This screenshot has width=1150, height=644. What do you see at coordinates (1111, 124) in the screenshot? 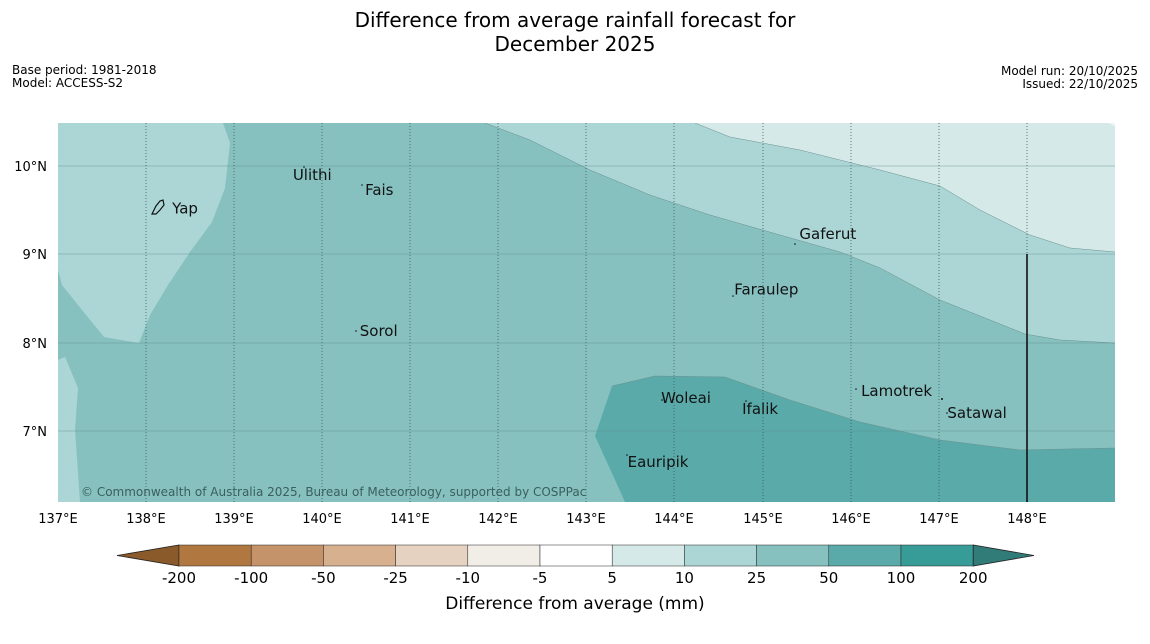
I see `band-very-light-corner` at bounding box center [1111, 124].